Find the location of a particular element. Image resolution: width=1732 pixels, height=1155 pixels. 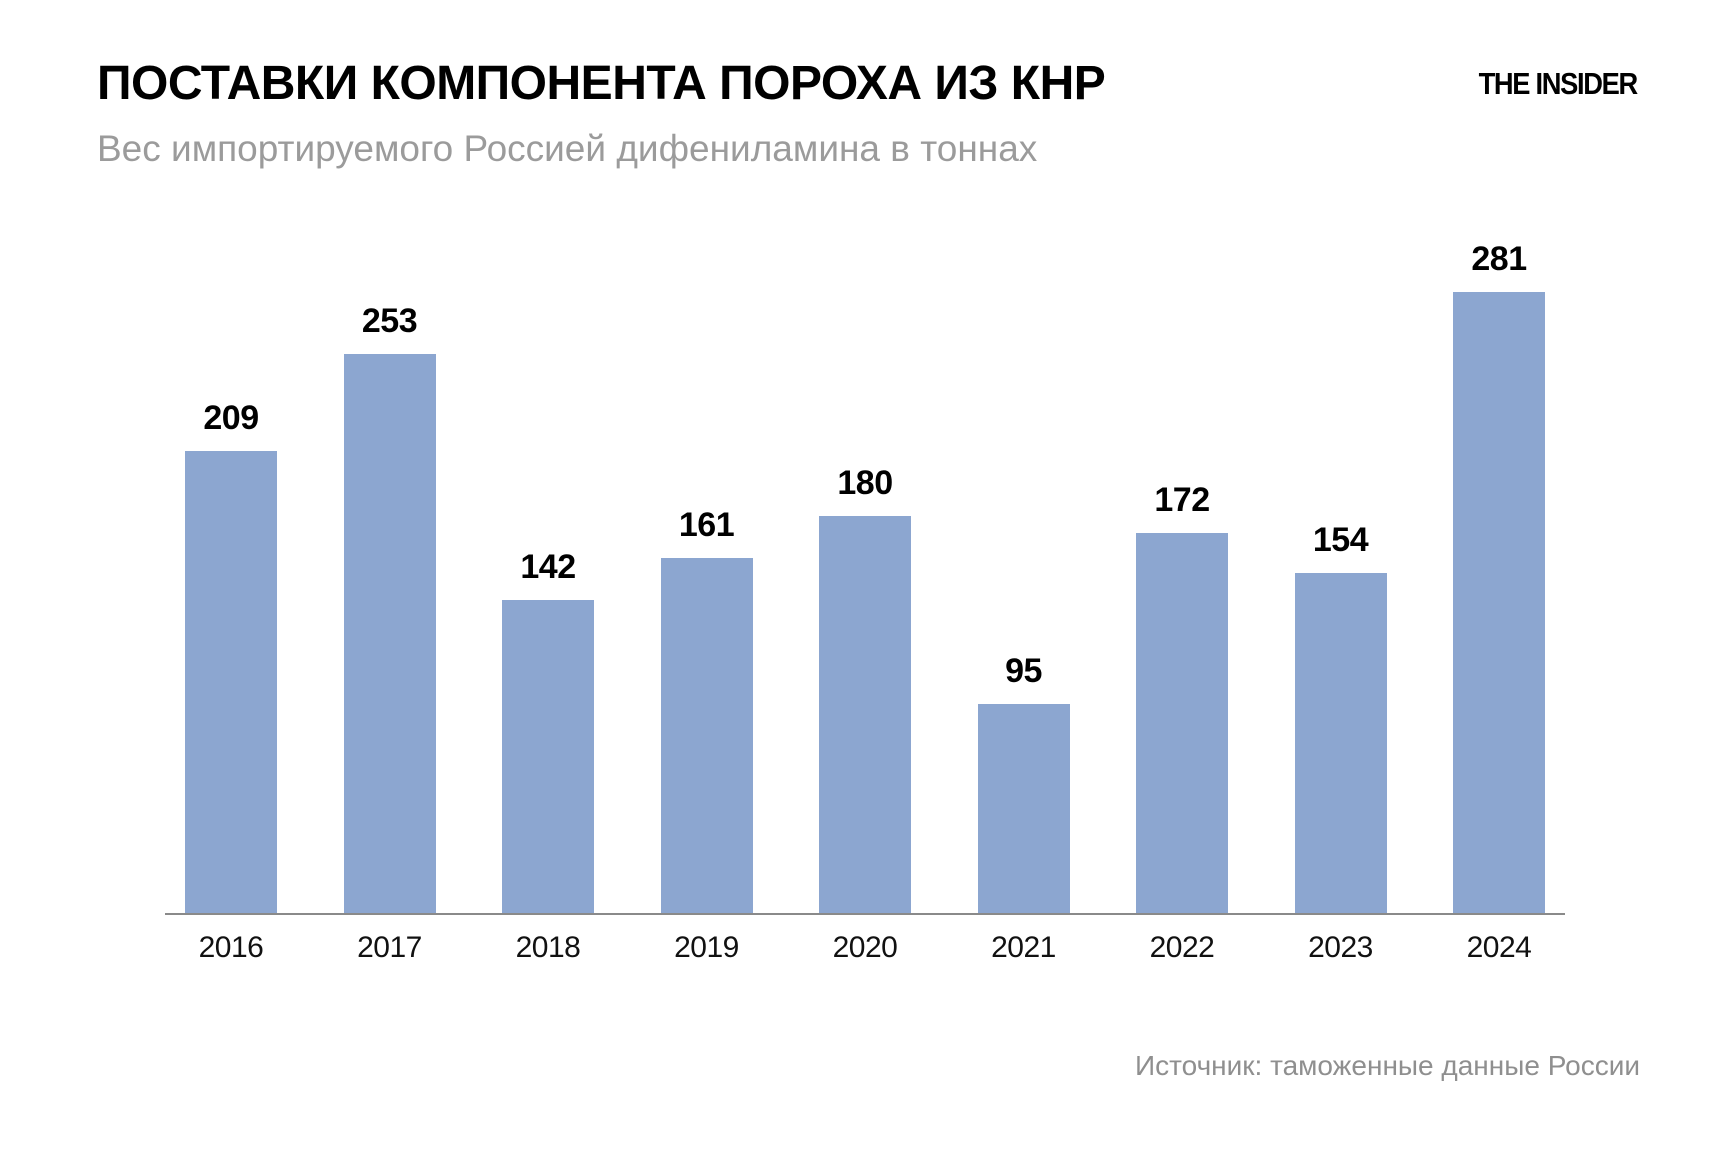

bar-value-label: 281 is located at coordinates (1499, 259).